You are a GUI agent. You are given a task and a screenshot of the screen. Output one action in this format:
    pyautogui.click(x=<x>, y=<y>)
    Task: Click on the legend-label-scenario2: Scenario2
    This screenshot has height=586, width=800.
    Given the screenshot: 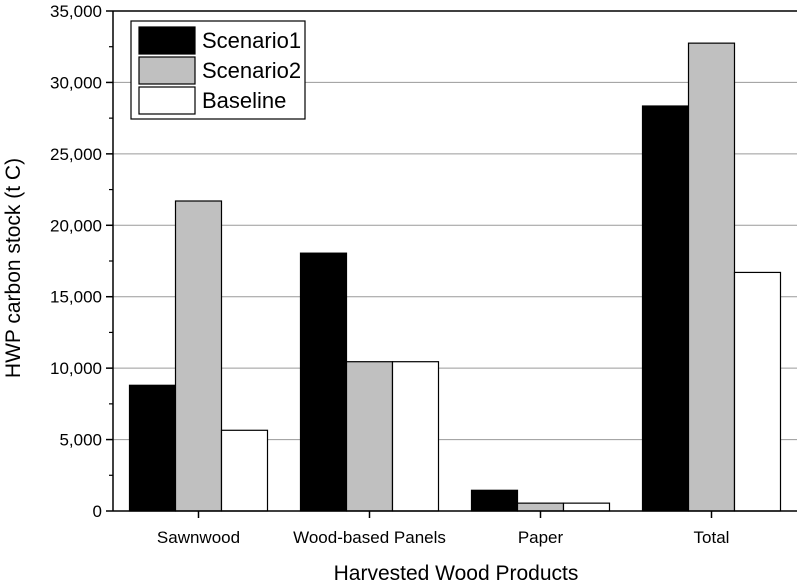 What is the action you would take?
    pyautogui.click(x=251, y=70)
    